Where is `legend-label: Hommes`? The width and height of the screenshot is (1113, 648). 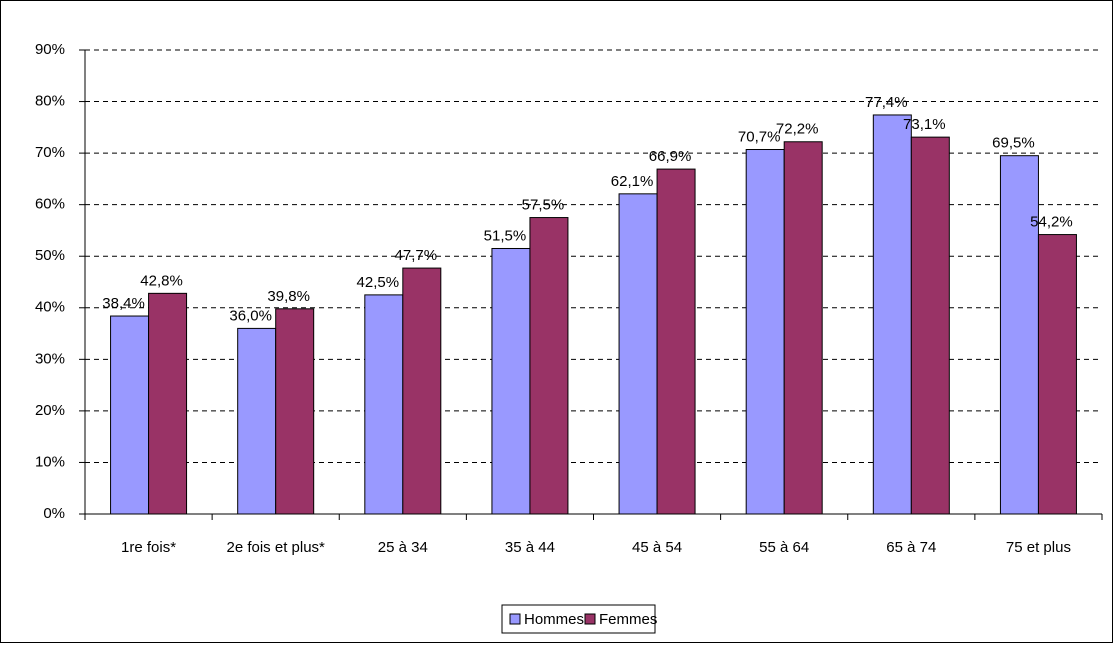
legend-label: Hommes is located at coordinates (554, 619).